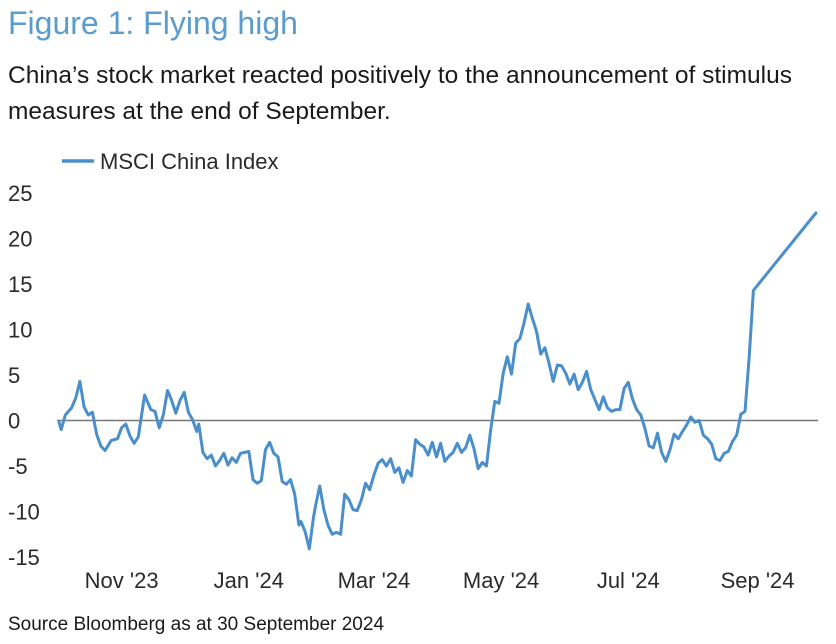  I want to click on legend: MSCI China Index, so click(170, 161).